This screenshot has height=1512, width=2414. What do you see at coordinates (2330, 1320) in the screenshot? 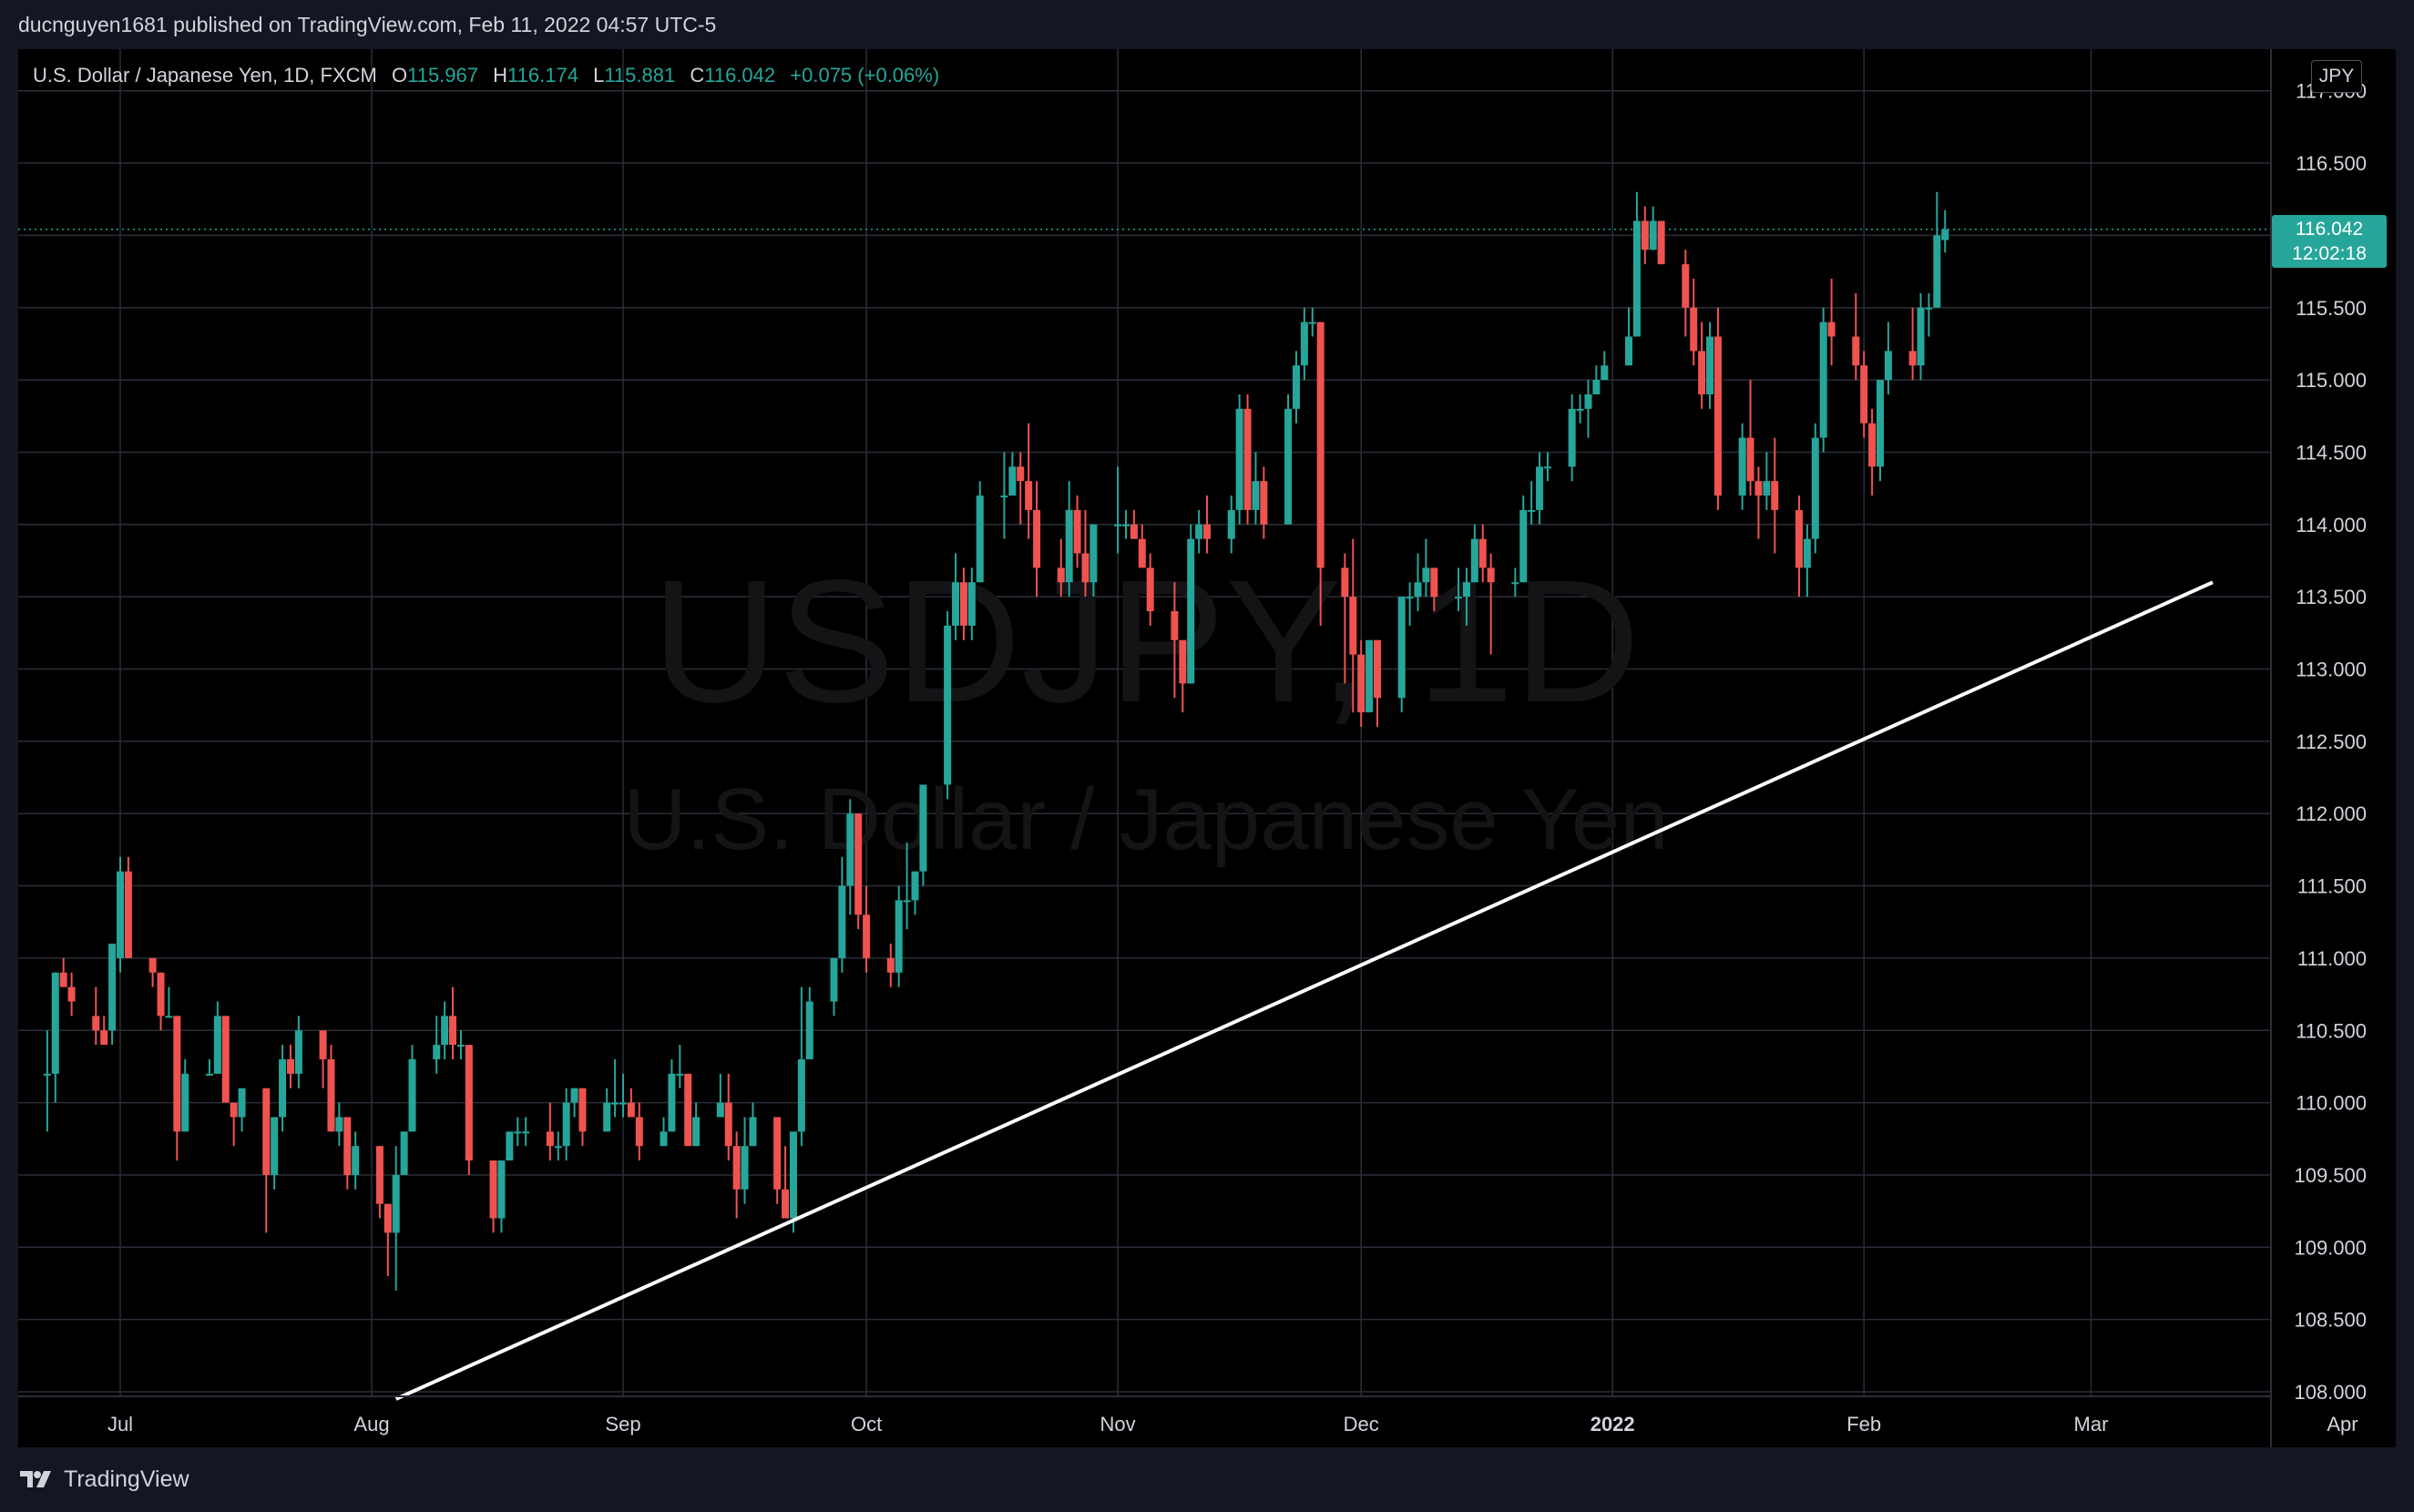
I see `y-tick-label: 108.500` at bounding box center [2330, 1320].